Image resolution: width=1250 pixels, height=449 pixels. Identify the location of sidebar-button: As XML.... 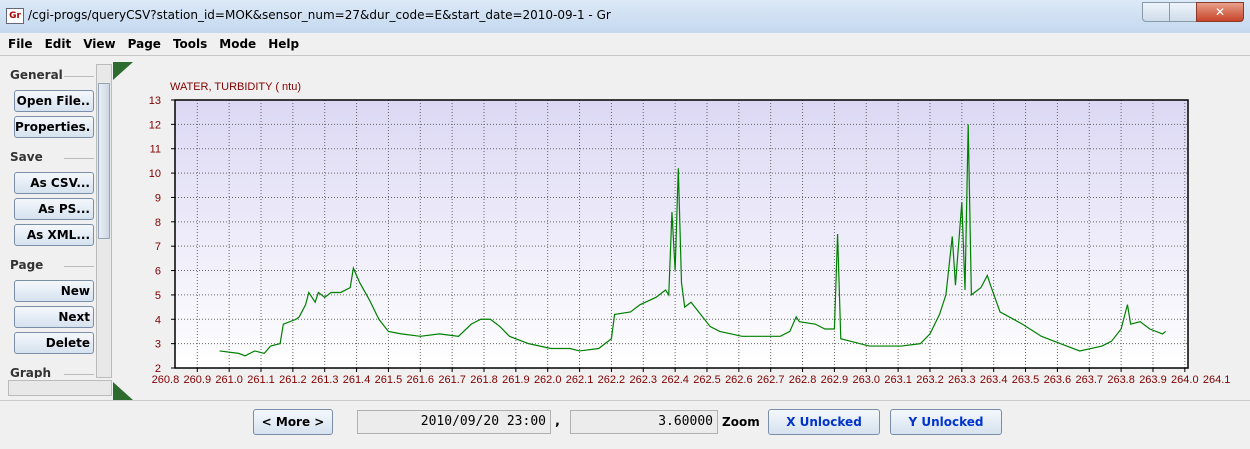
(54, 235).